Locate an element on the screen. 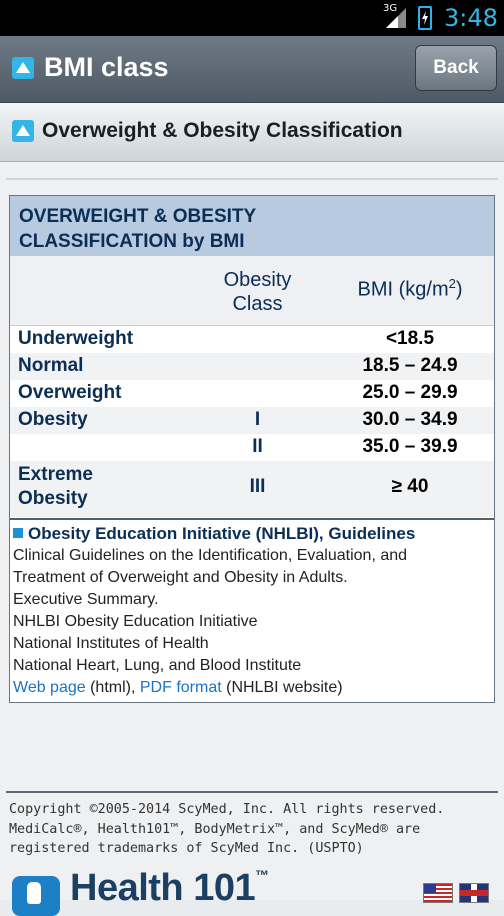 This screenshot has width=504, height=916. us-flag-icon is located at coordinates (438, 893).